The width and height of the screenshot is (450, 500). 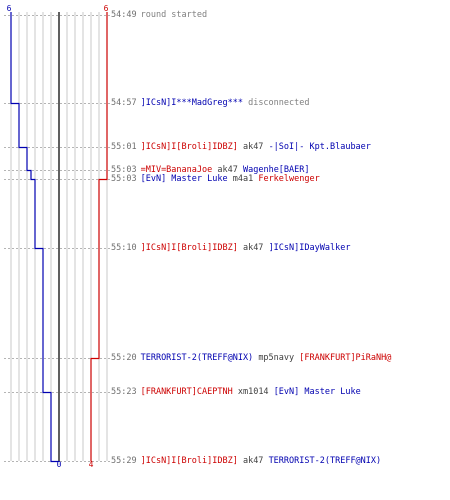 I want to click on event-row: 54:49 round started, so click(x=159, y=15).